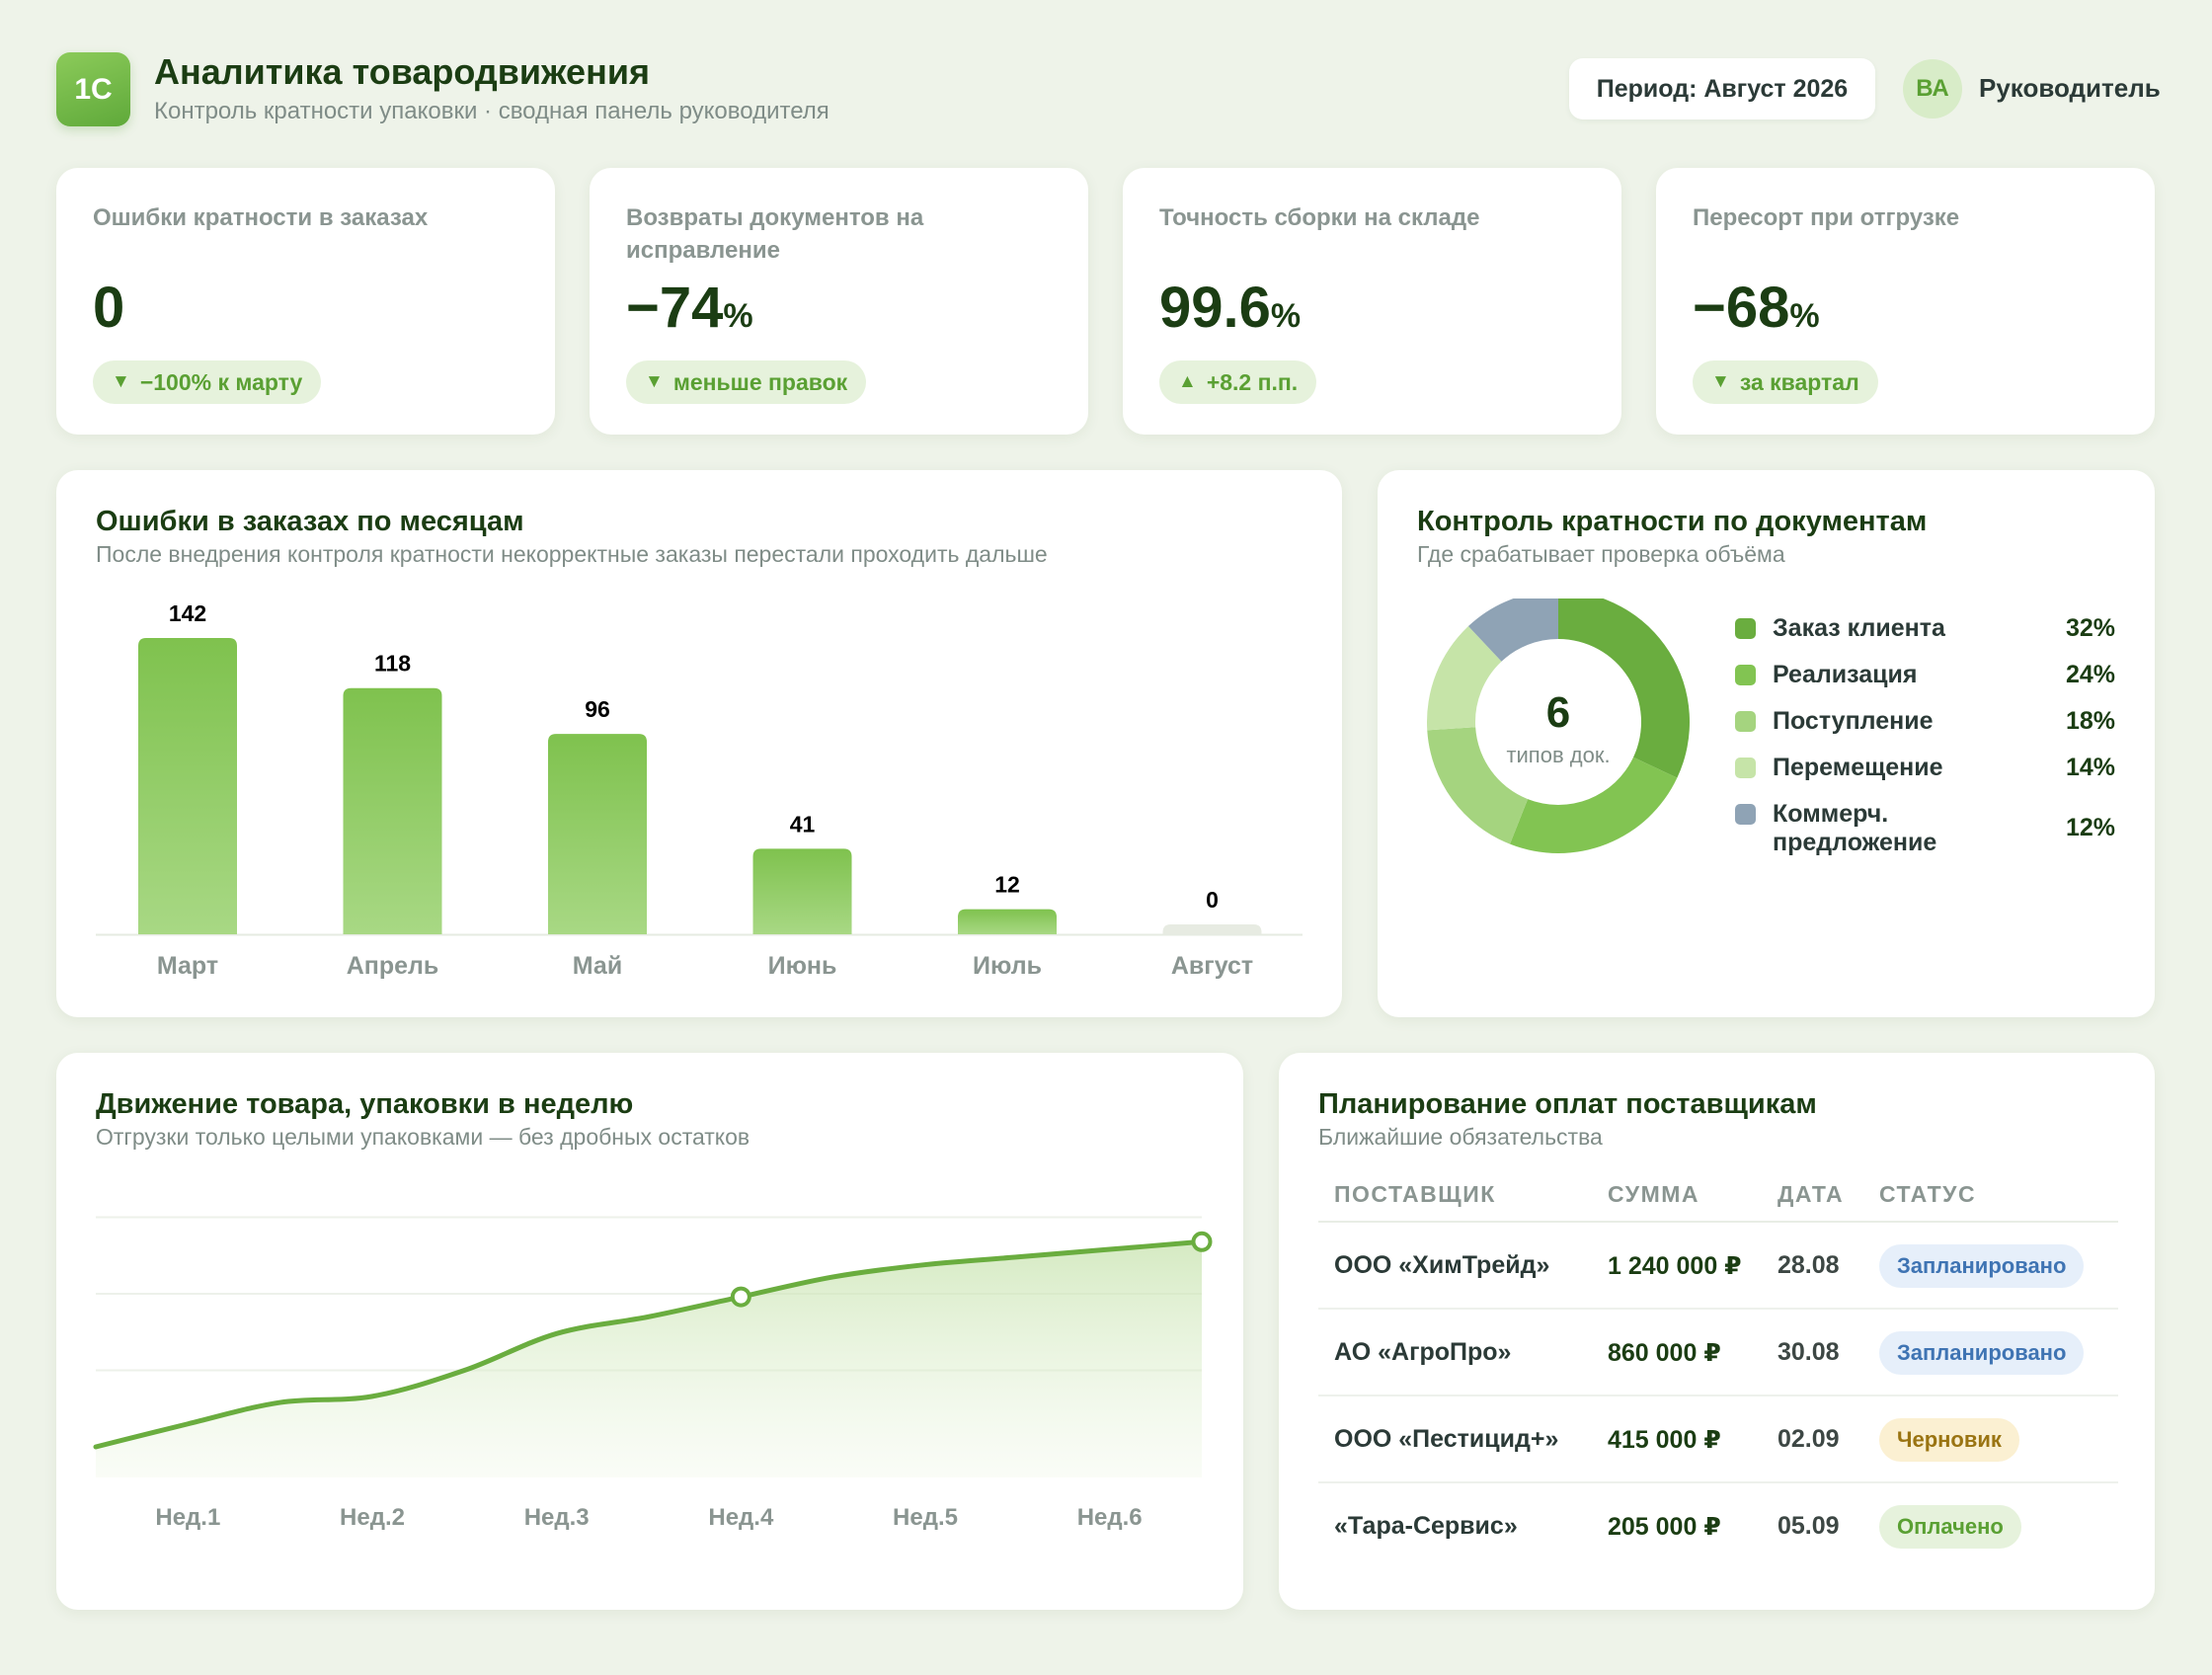 The height and width of the screenshot is (1675, 2212). Describe the element at coordinates (261, 217) in the screenshot. I see `kpi-label: Ошибки кратности в заказах` at that location.